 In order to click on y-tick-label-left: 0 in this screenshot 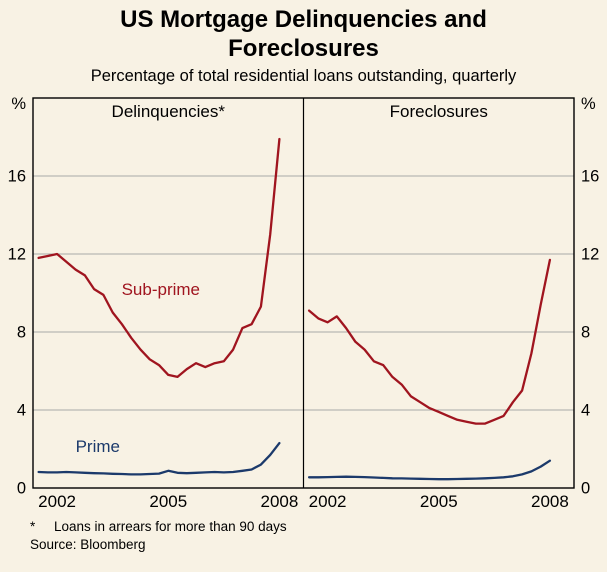, I will do `click(21, 488)`.